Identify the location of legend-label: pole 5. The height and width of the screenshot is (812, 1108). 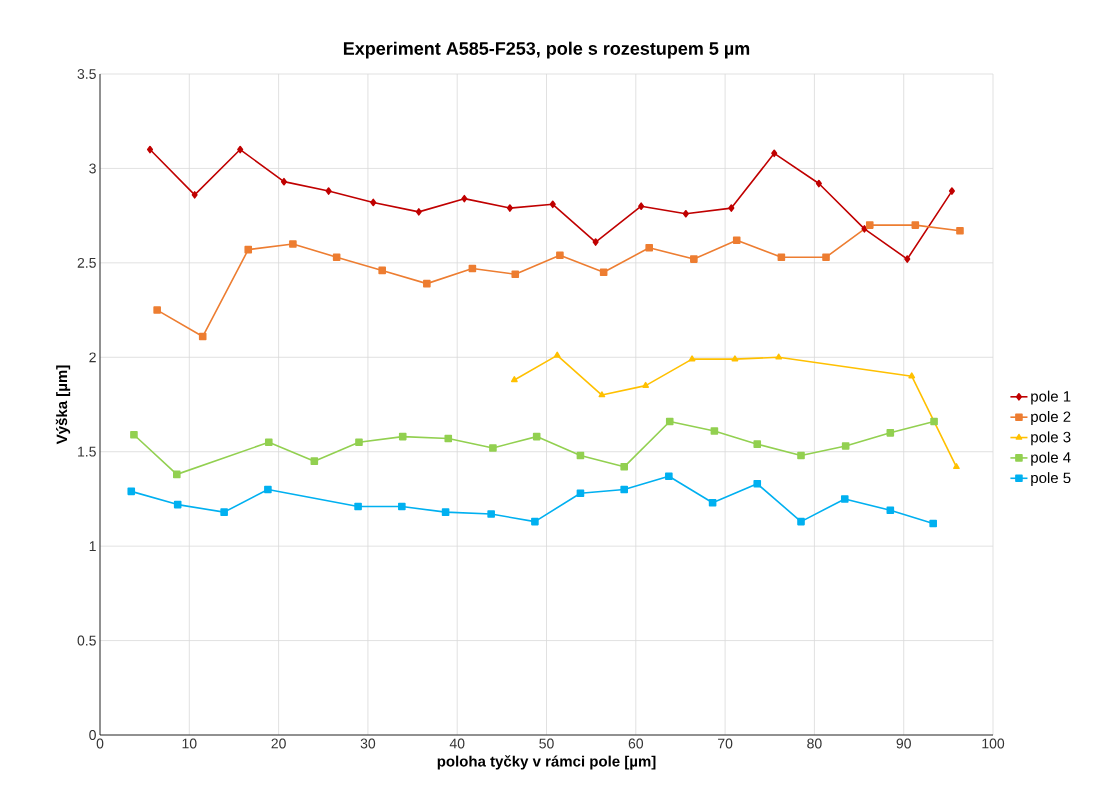
(1051, 479).